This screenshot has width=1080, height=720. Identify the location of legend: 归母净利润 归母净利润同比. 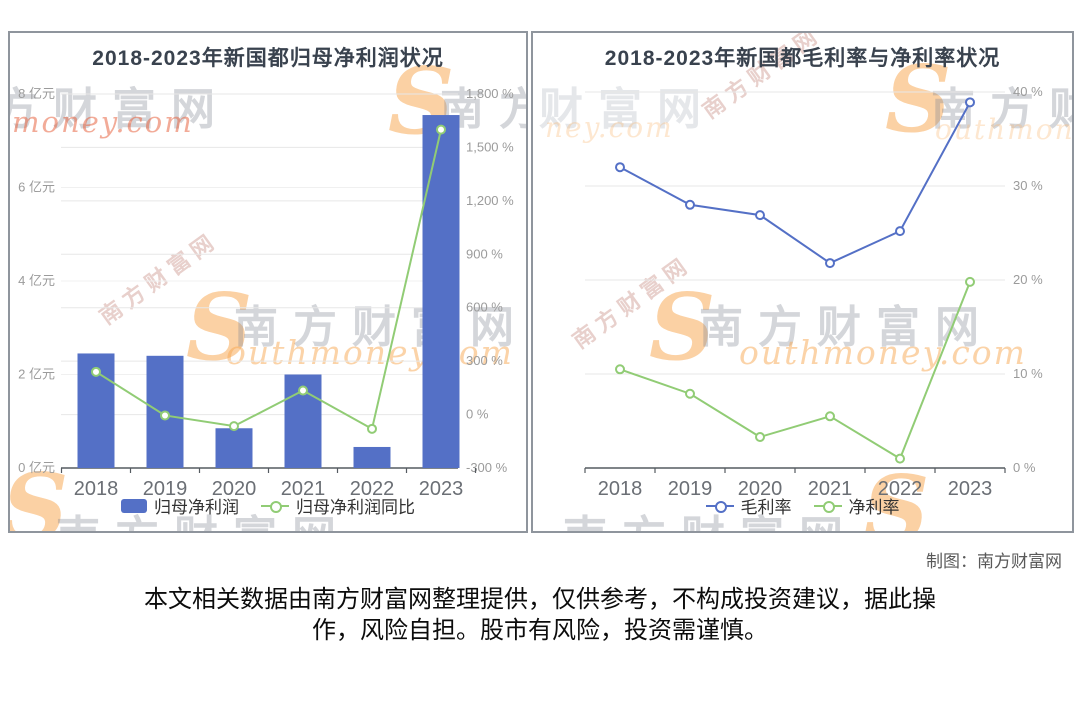
(268, 505).